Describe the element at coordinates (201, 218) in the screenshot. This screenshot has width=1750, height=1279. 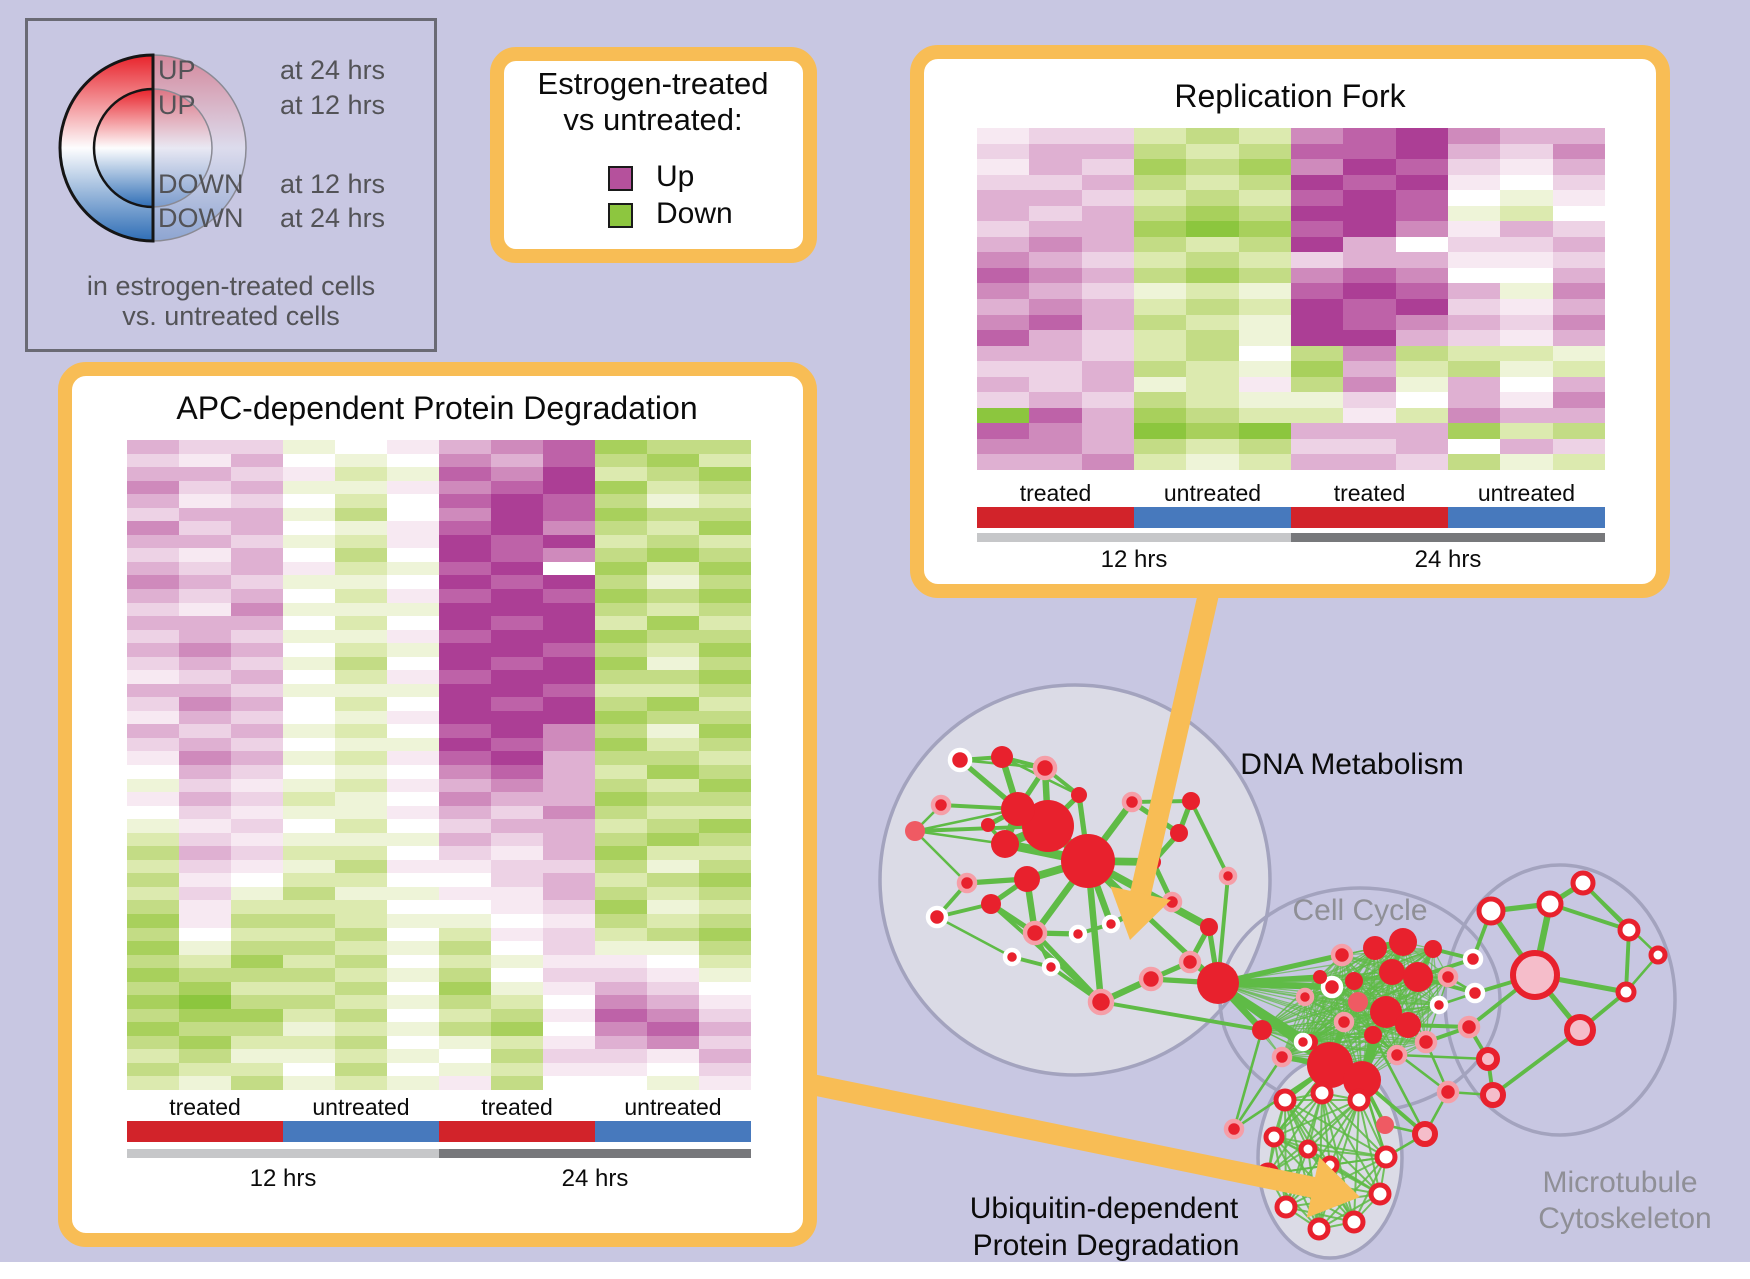
I see `ring-label-down-24: DOWN` at that location.